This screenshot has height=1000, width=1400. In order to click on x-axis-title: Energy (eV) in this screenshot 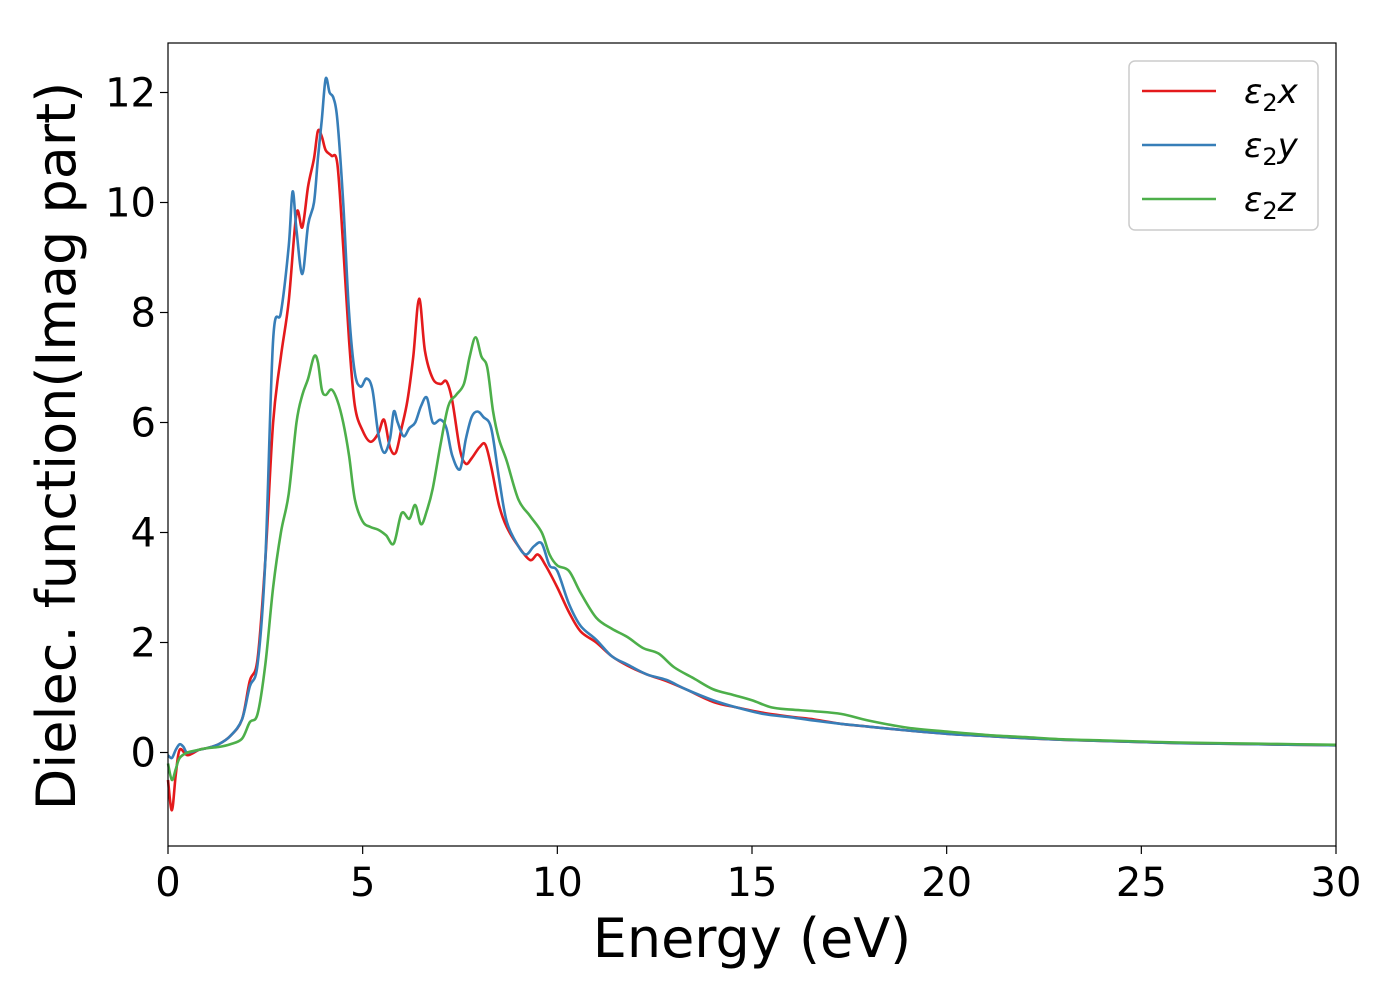, I will do `click(752, 938)`.